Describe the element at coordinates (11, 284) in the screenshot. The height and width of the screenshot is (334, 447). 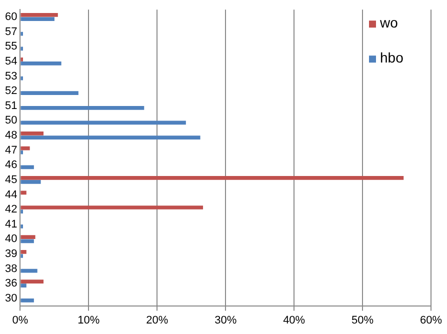
I see `y-tick-label: 36` at that location.